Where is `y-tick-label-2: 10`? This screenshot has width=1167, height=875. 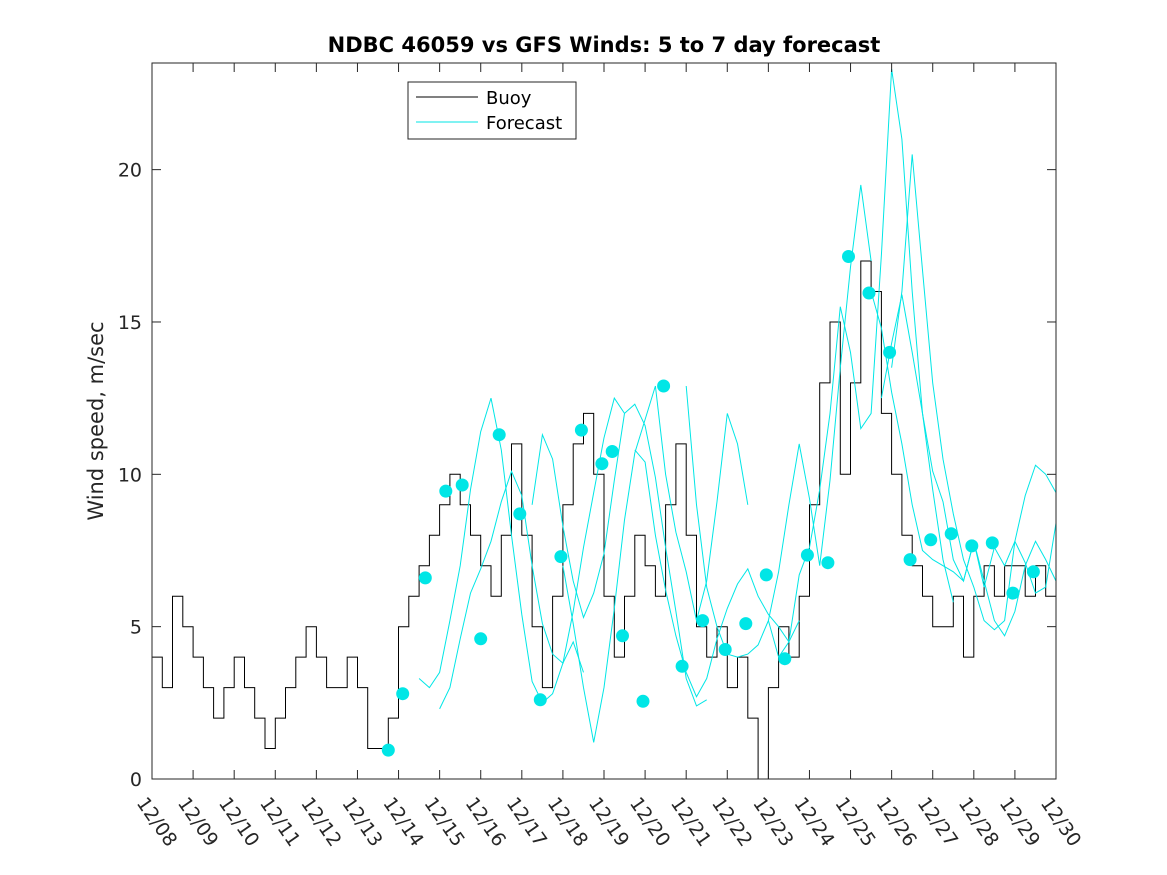 y-tick-label-2: 10 is located at coordinates (130, 475).